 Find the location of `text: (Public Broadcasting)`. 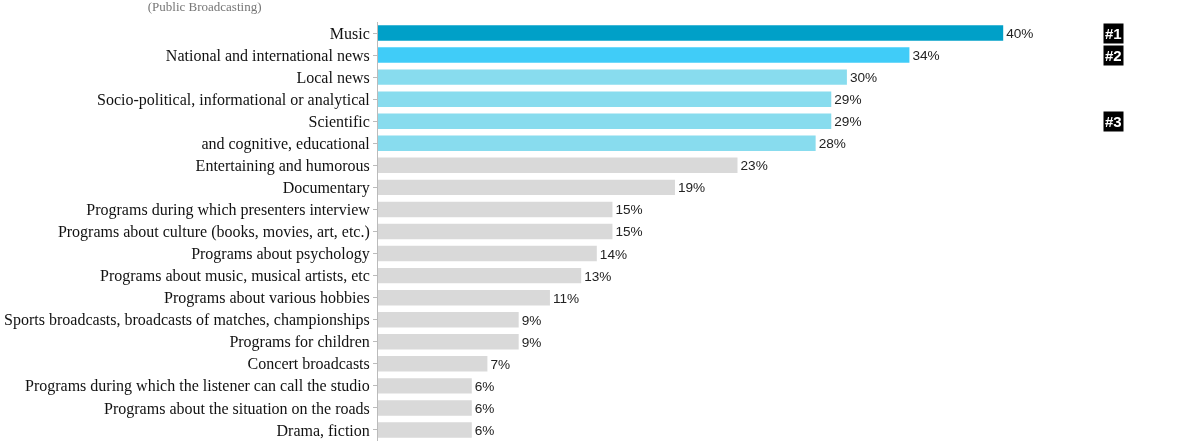

text: (Public Broadcasting) is located at coordinates (204, 7).